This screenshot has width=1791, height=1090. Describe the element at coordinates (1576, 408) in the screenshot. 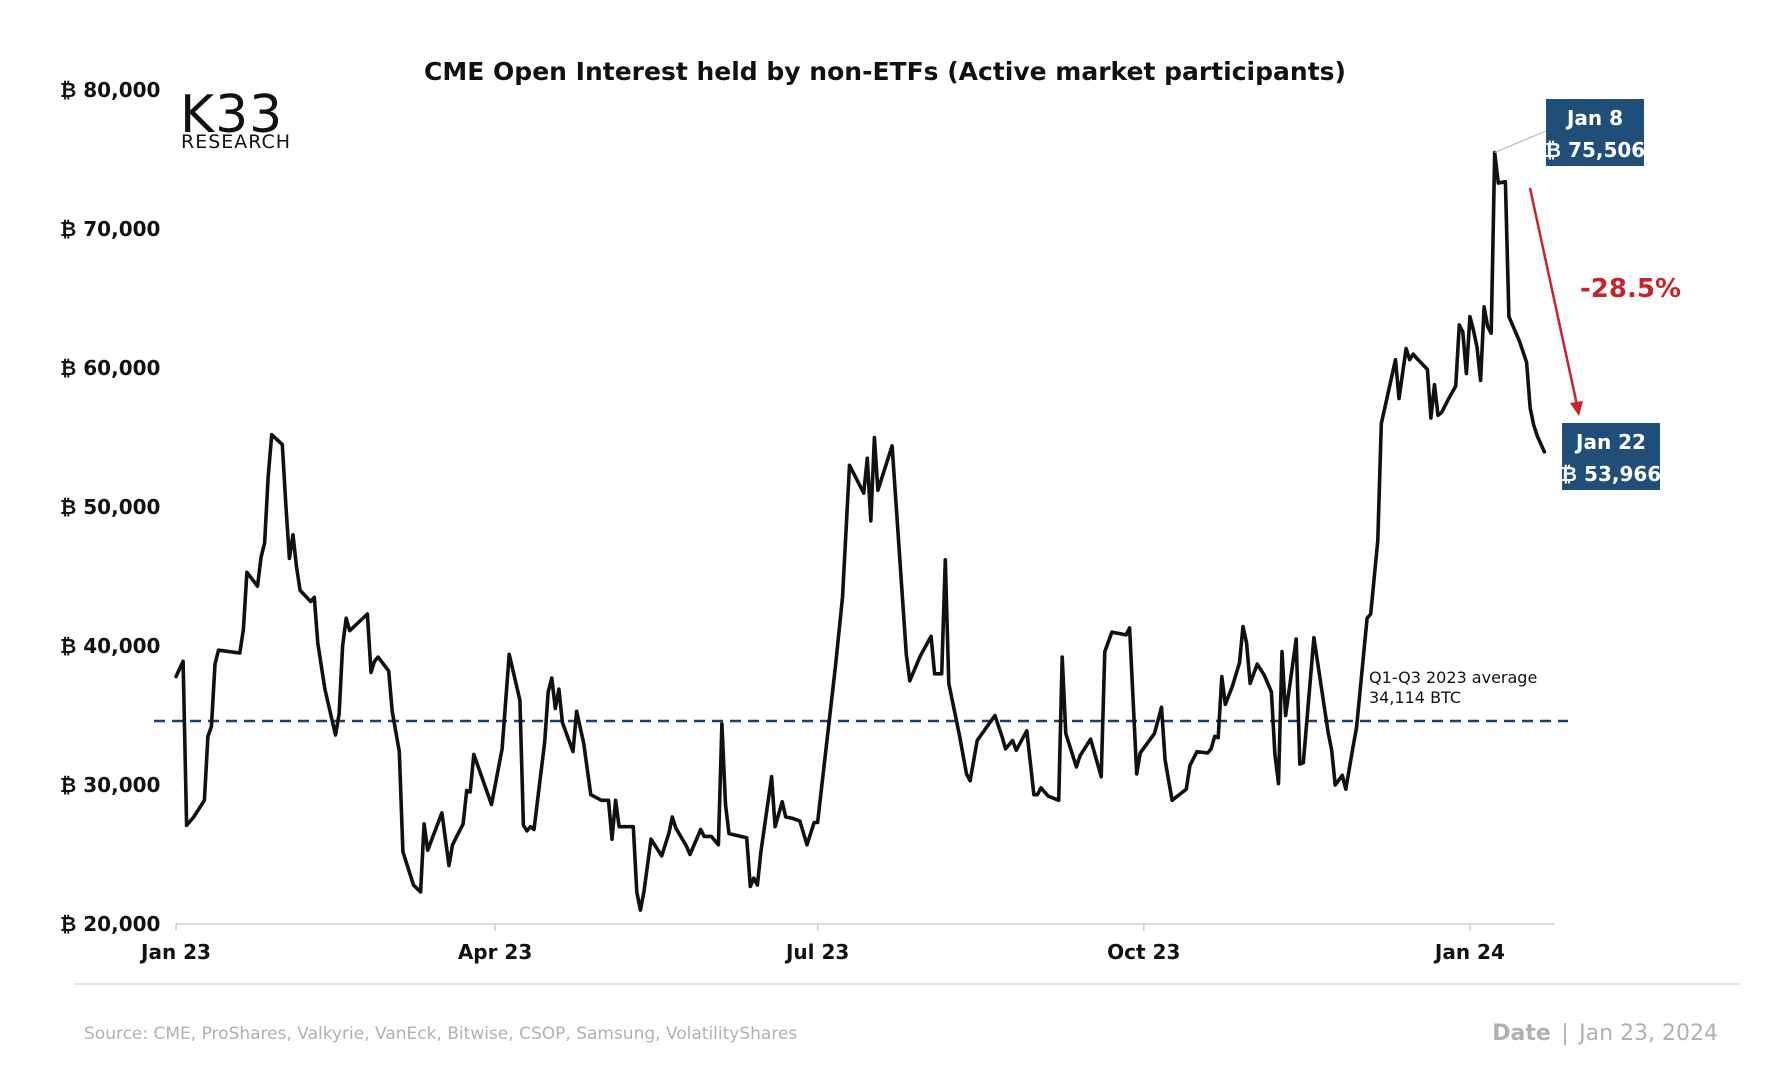

I see `decline-arrow-head` at that location.